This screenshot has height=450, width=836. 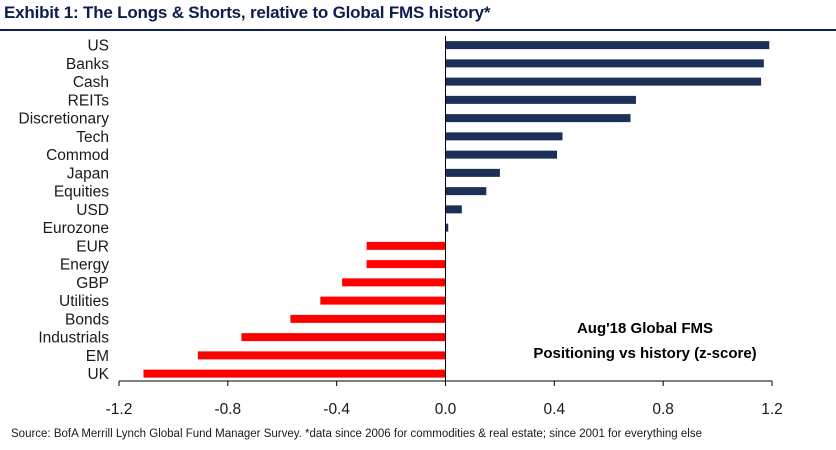 What do you see at coordinates (501, 154) in the screenshot?
I see `bar-commod` at bounding box center [501, 154].